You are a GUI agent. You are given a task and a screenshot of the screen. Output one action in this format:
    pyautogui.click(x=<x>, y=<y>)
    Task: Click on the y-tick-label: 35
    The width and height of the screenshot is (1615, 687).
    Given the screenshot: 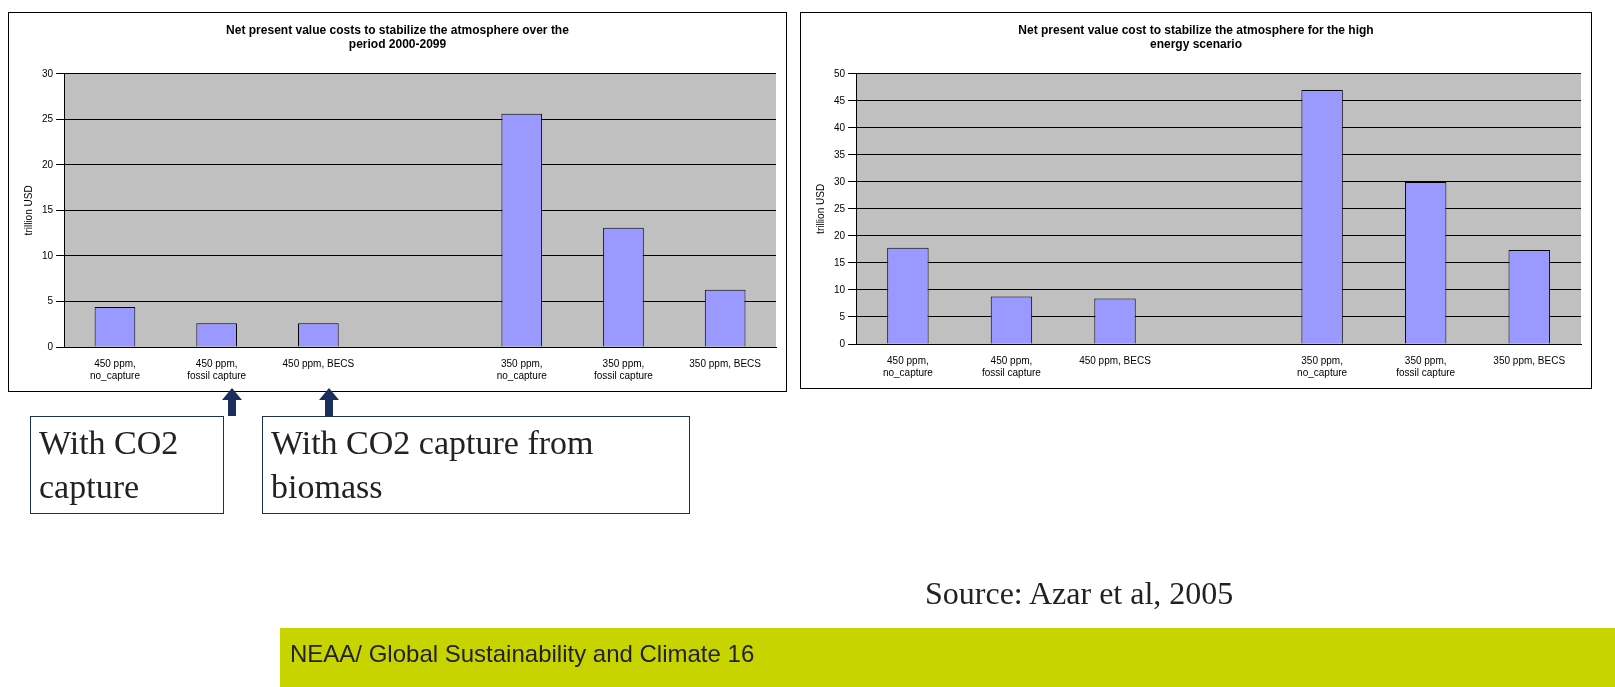 What is the action you would take?
    pyautogui.click(x=840, y=154)
    